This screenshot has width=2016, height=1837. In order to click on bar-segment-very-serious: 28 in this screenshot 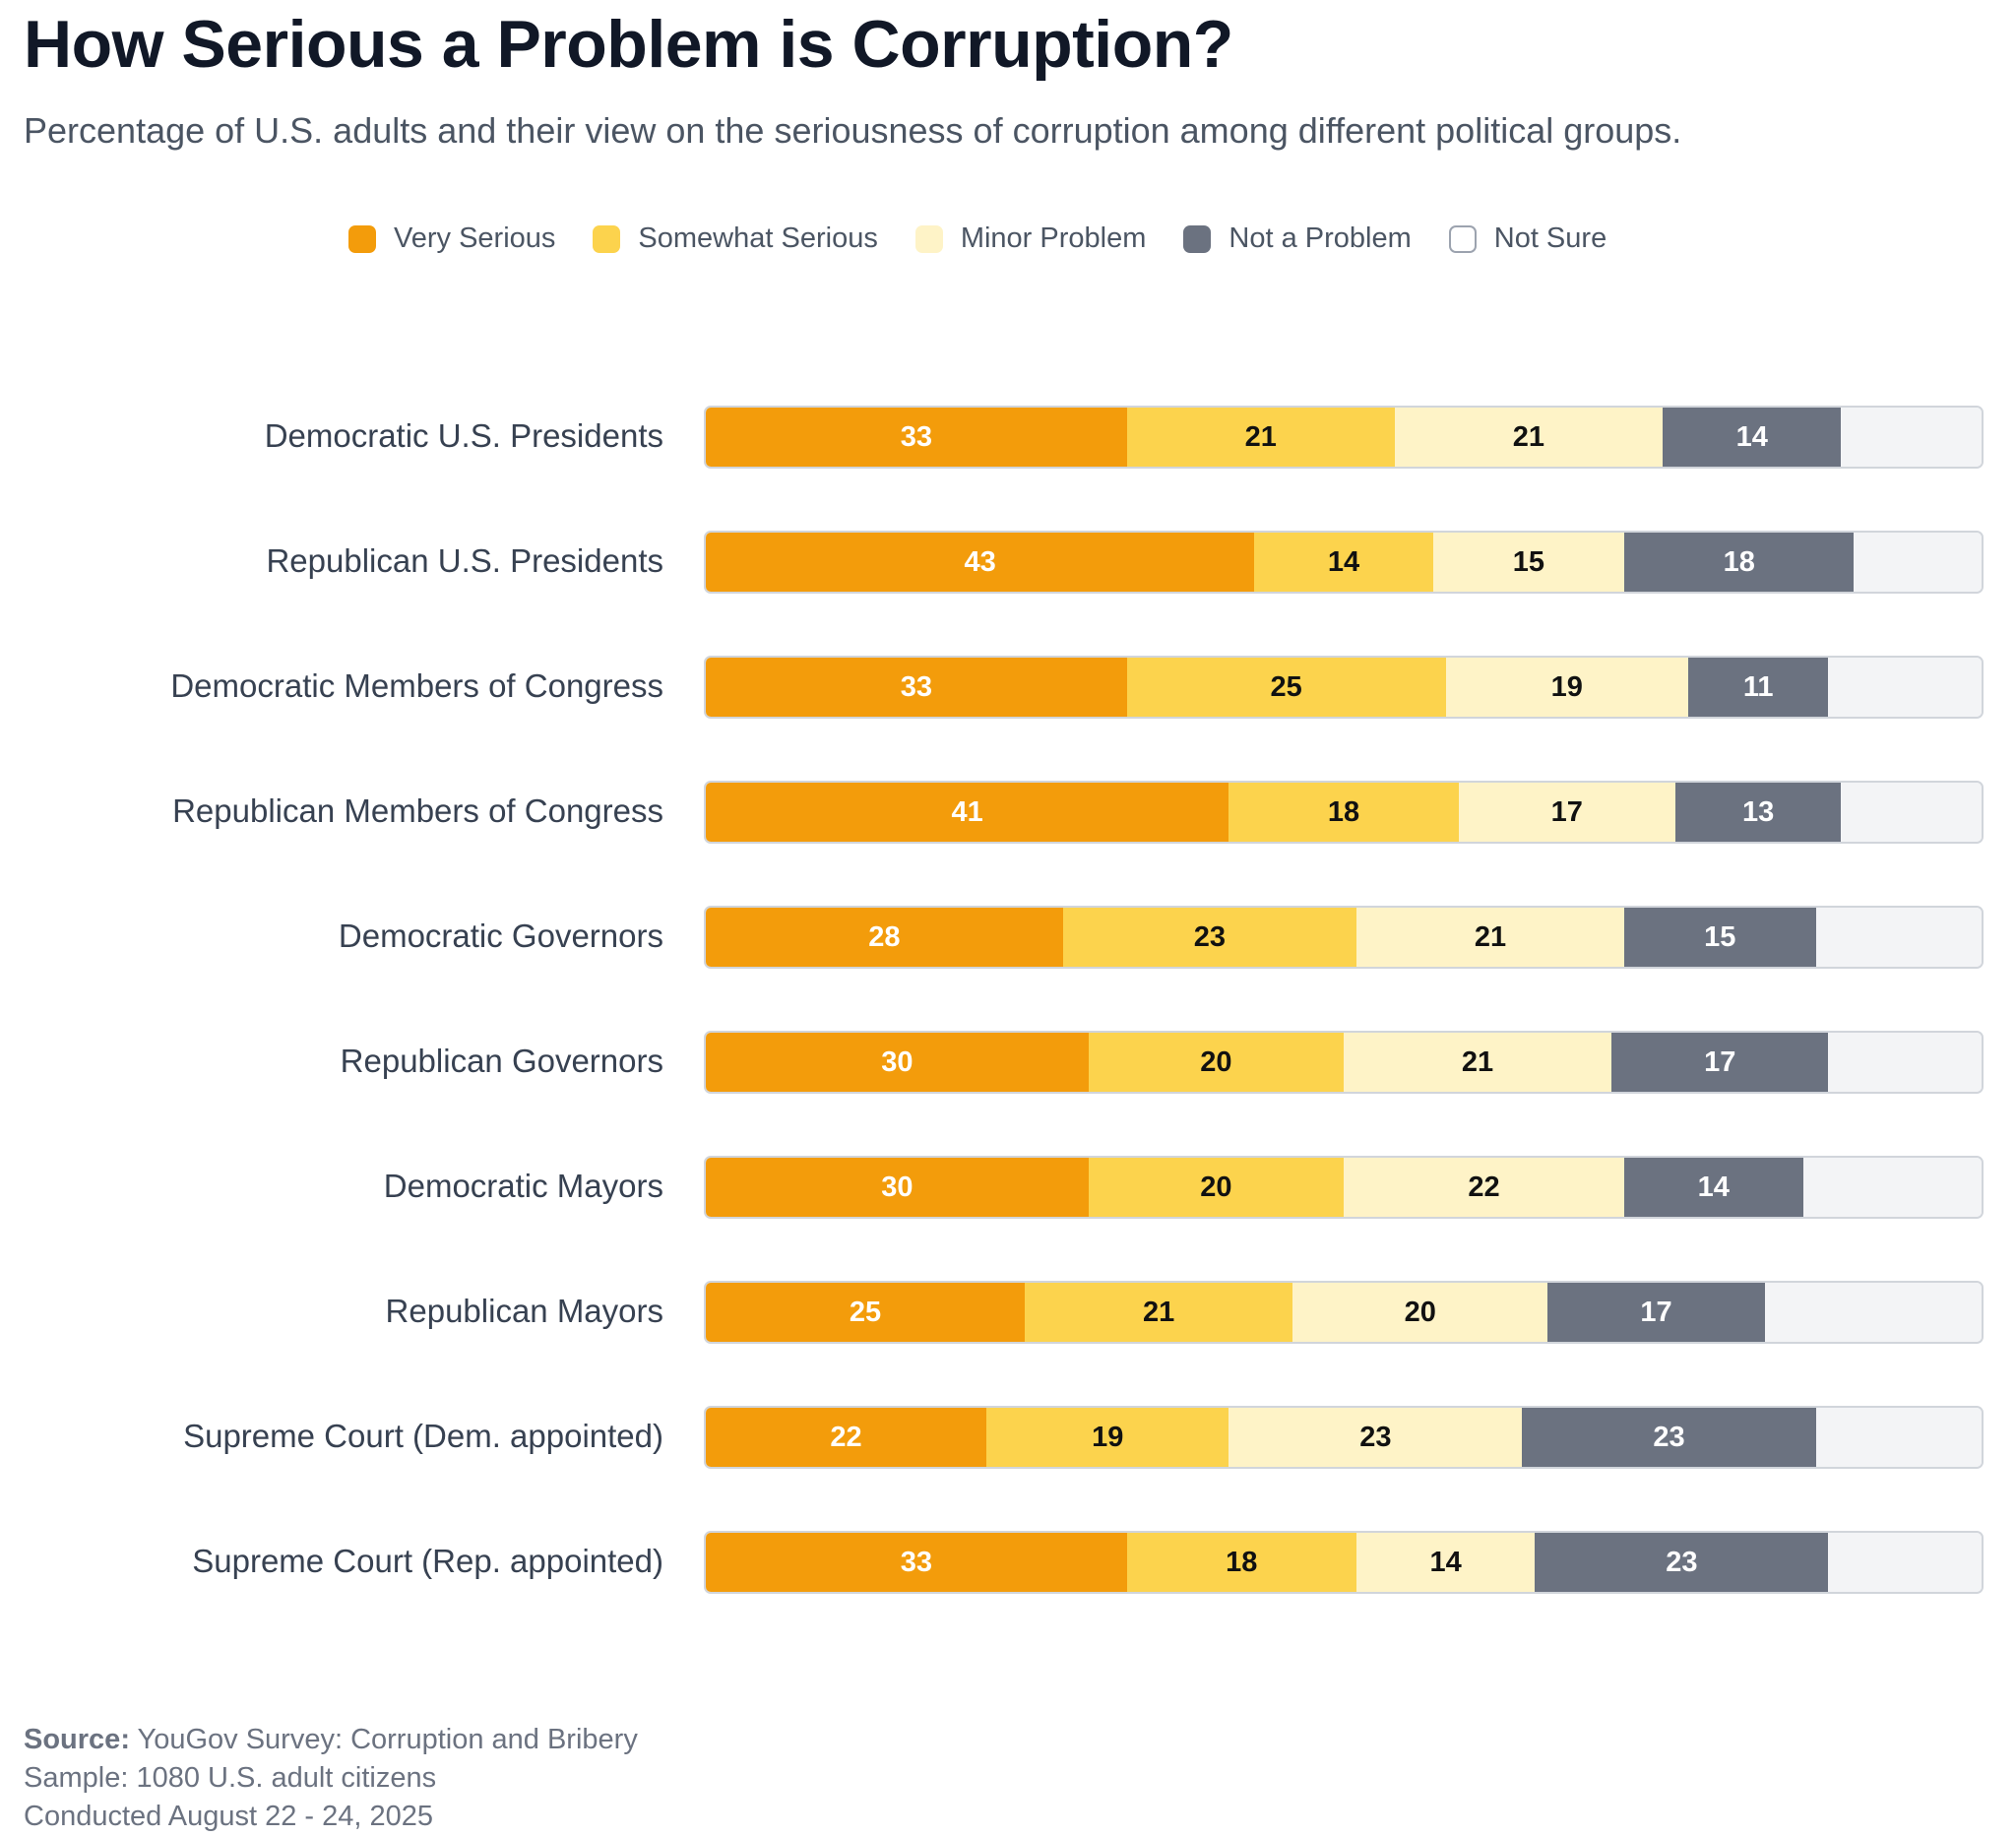, I will do `click(884, 937)`.